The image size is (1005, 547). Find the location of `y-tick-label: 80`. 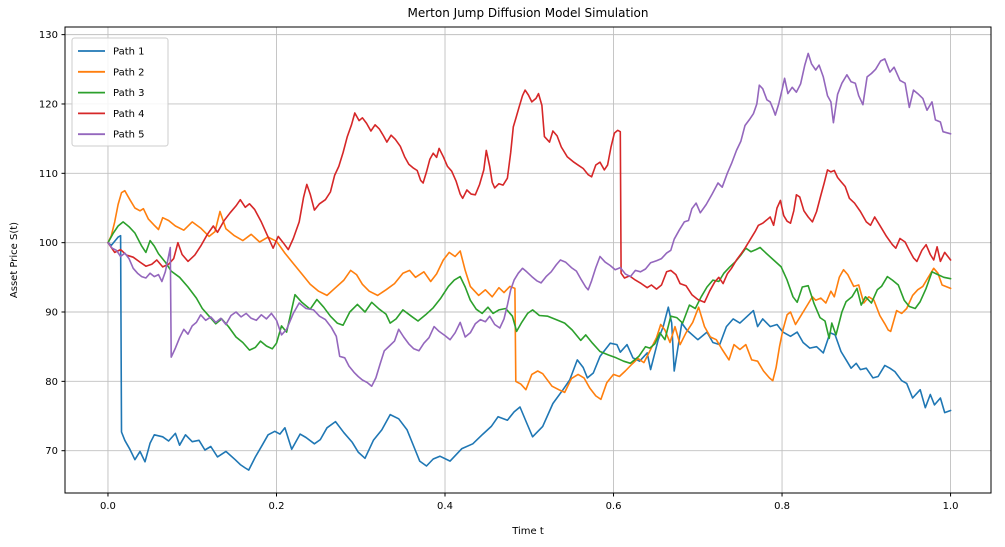

y-tick-label: 80 is located at coordinates (51, 382).